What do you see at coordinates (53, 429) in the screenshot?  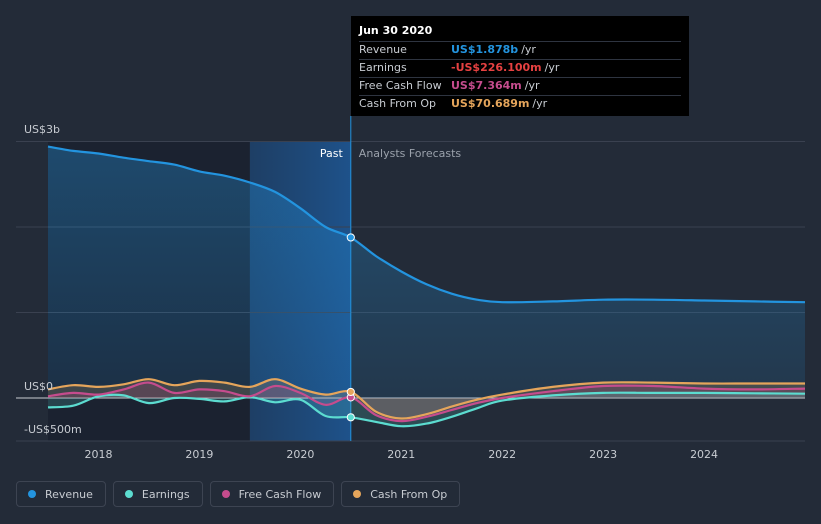 I see `y-tick-label: -US$500m` at bounding box center [53, 429].